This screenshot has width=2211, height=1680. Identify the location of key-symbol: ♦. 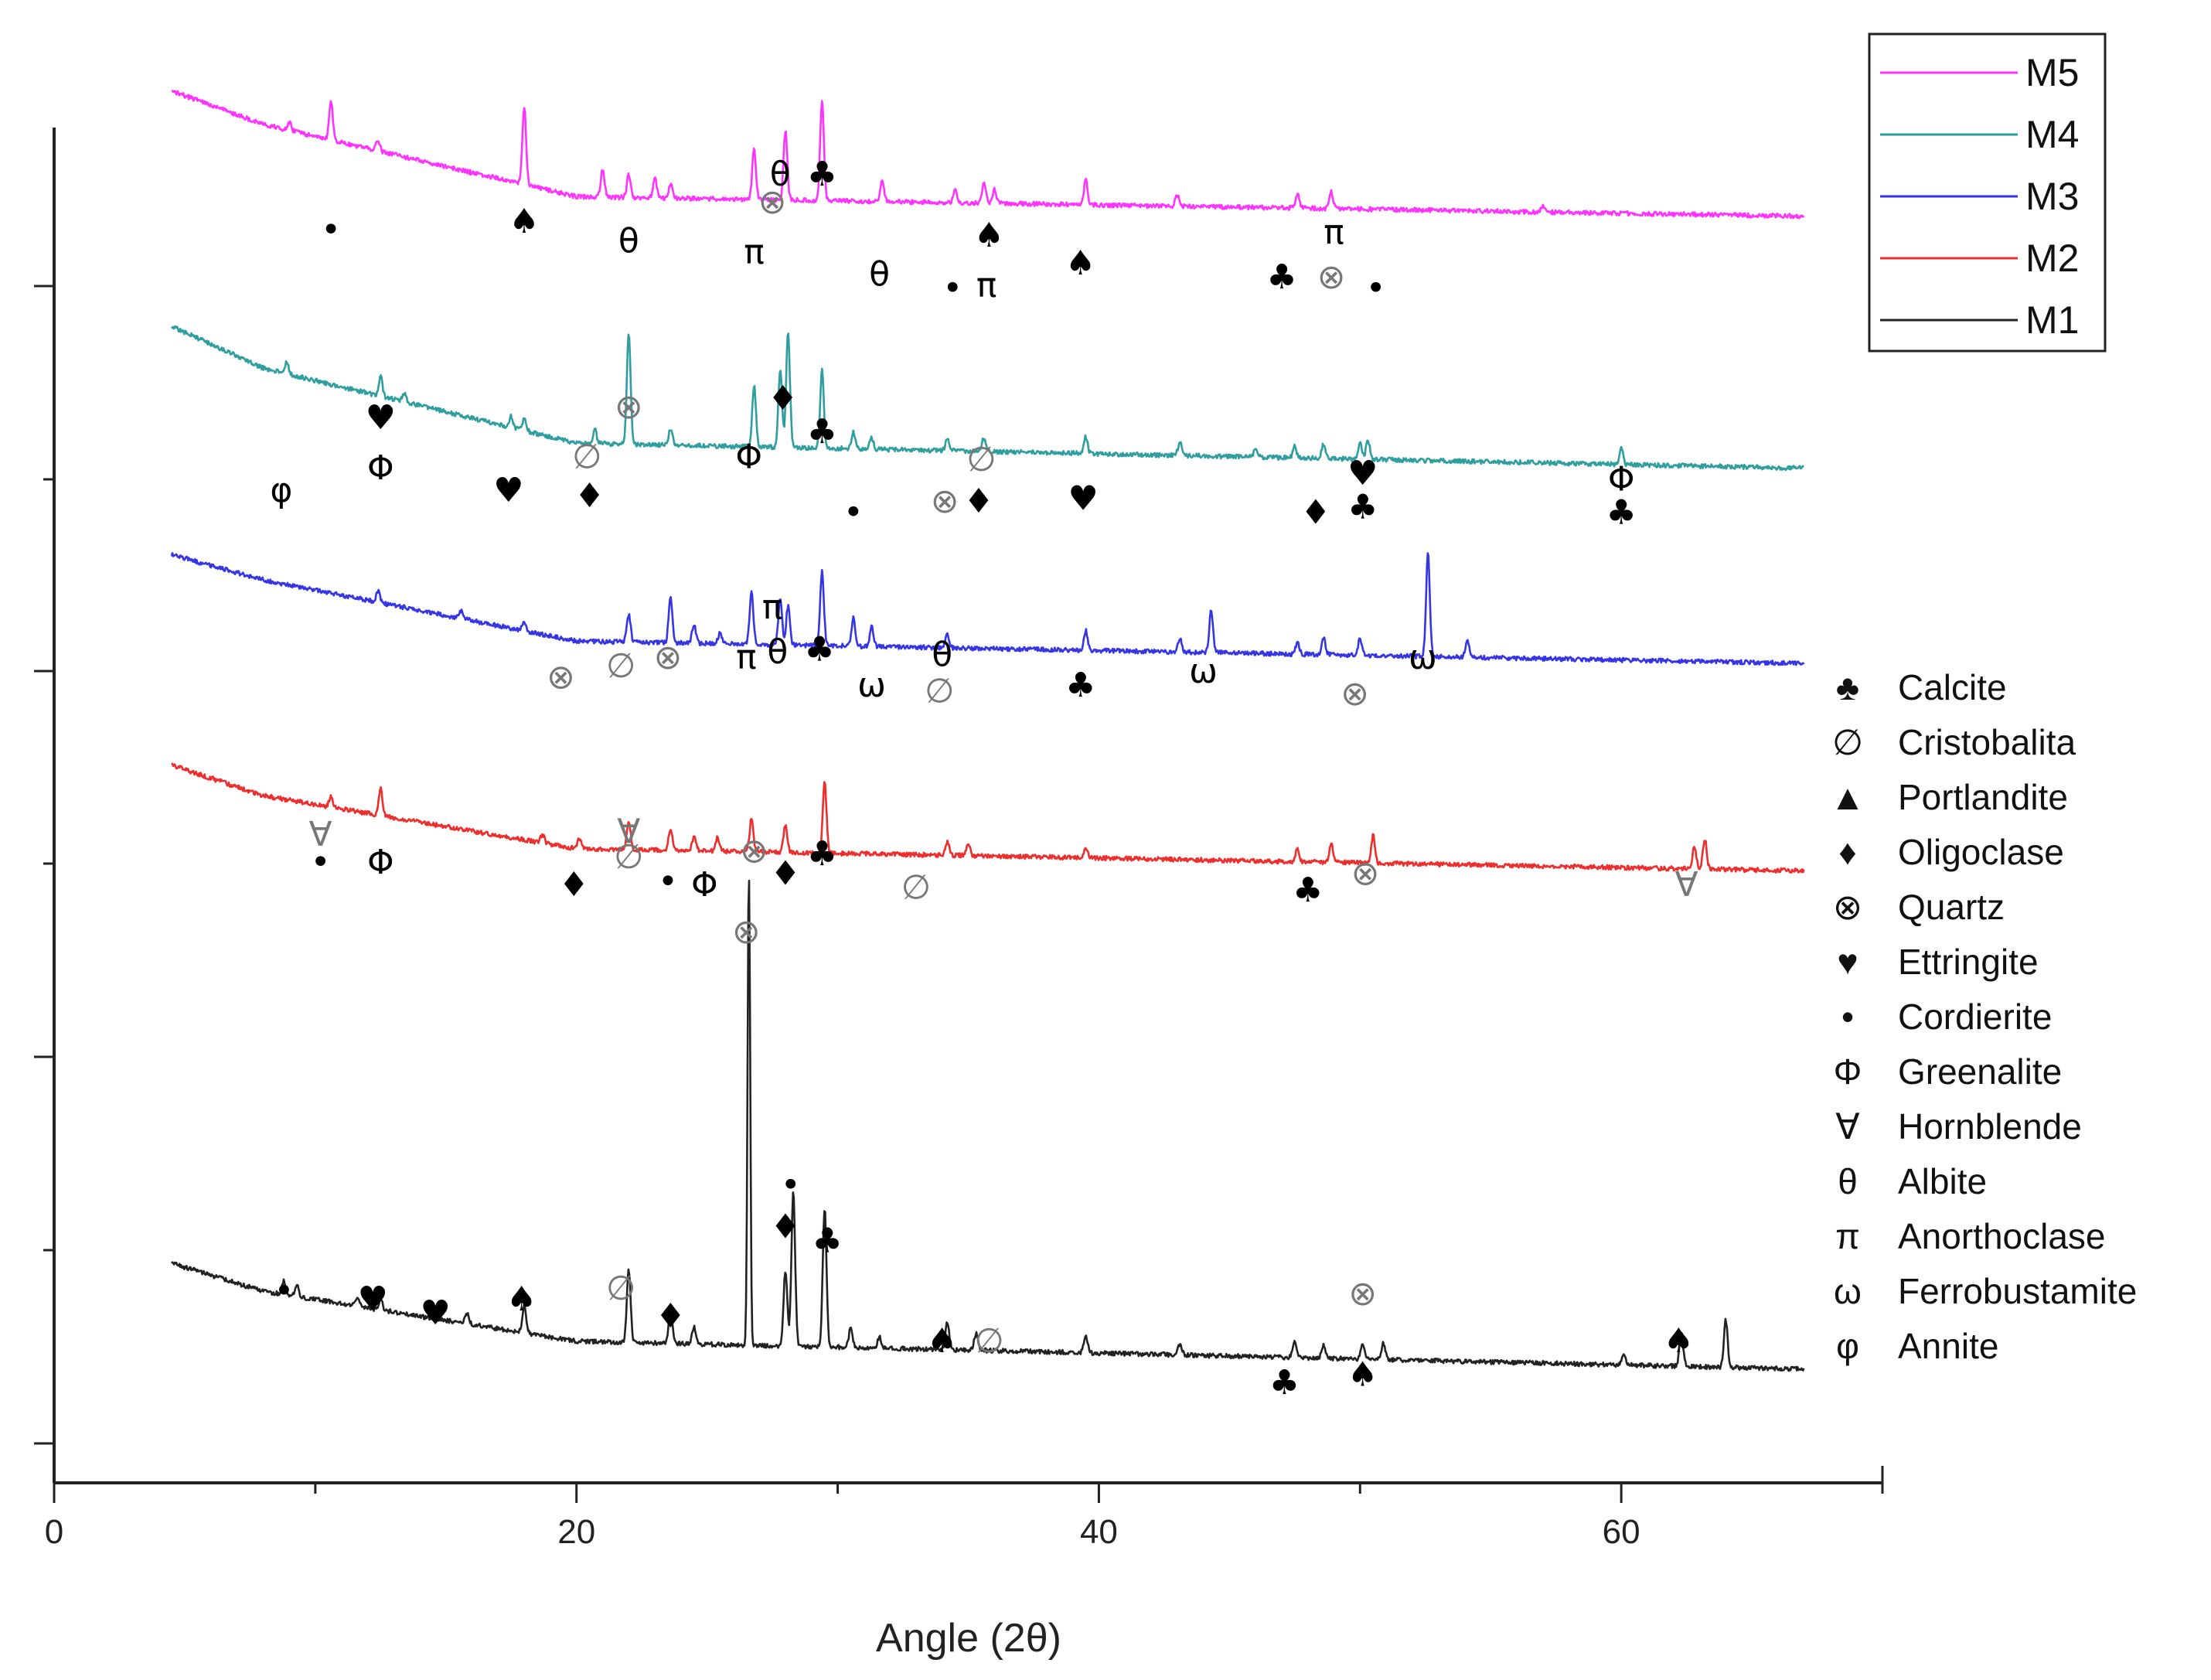
(1847, 852).